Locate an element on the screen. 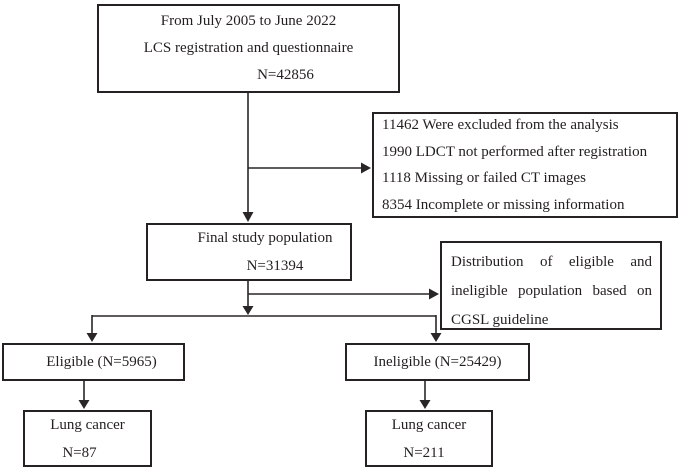 The image size is (685, 472). arrowhead-eligible-to-lung-cancer is located at coordinates (84, 404).